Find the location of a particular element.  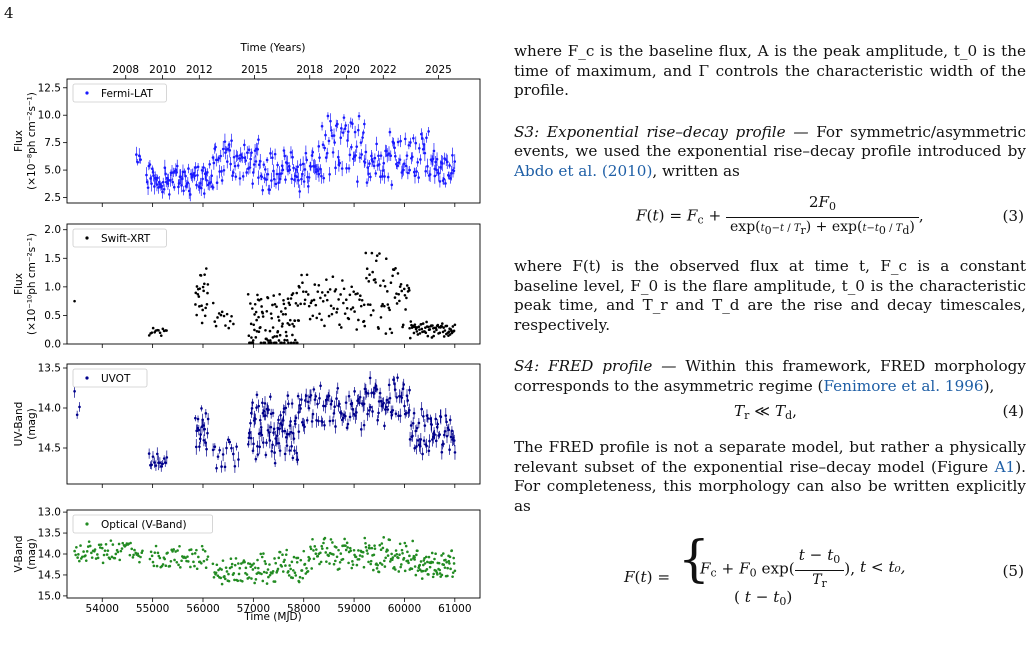

citation-fenimore-1996: Fenimore et al. 1996 is located at coordinates (903, 385).